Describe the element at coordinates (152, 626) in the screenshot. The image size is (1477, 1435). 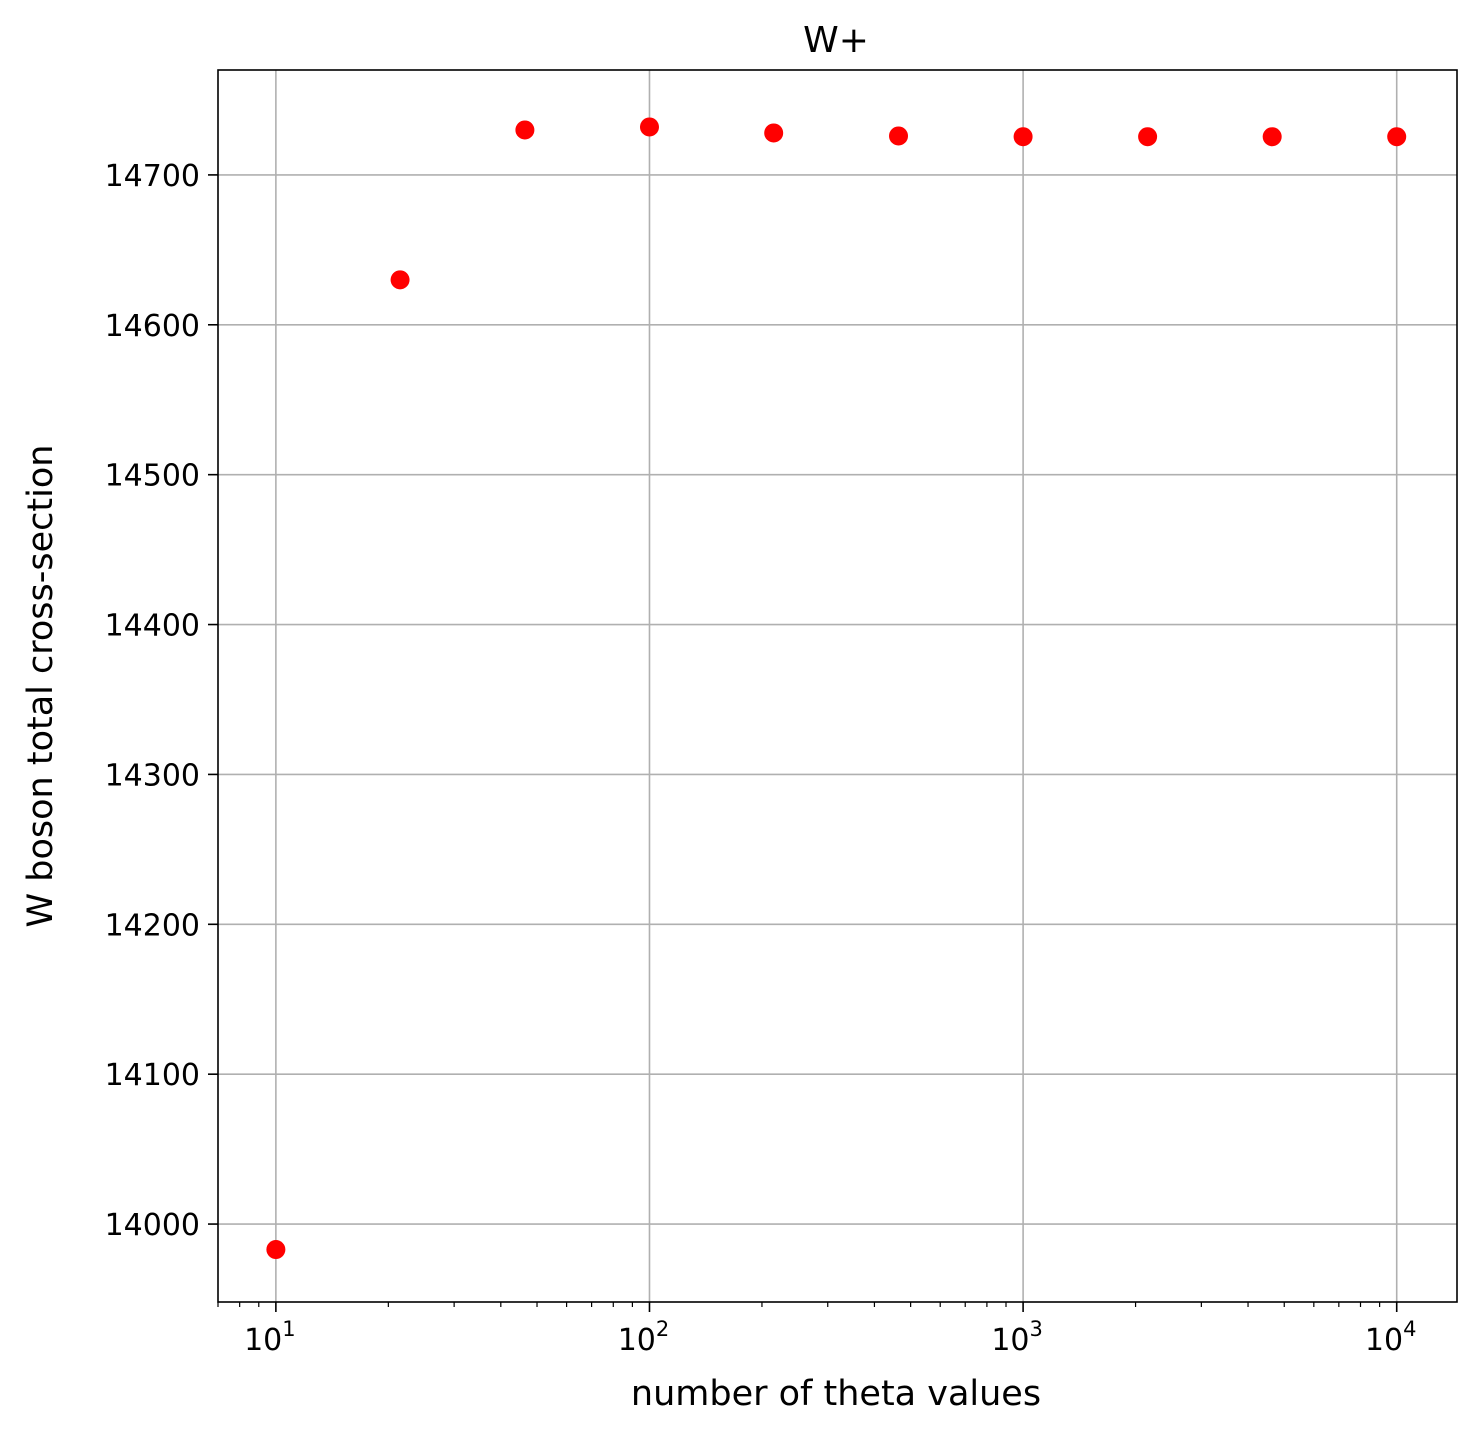
I see `y-tick-label: 14400` at that location.